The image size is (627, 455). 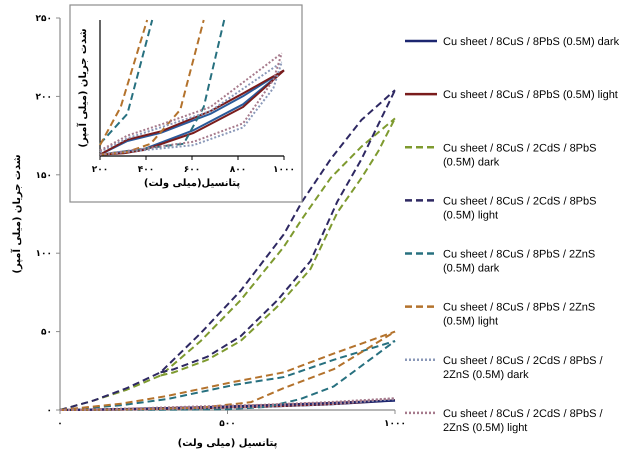 What do you see at coordinates (100, 170) in the screenshot?
I see `x-tick-label: ۲۰۰` at bounding box center [100, 170].